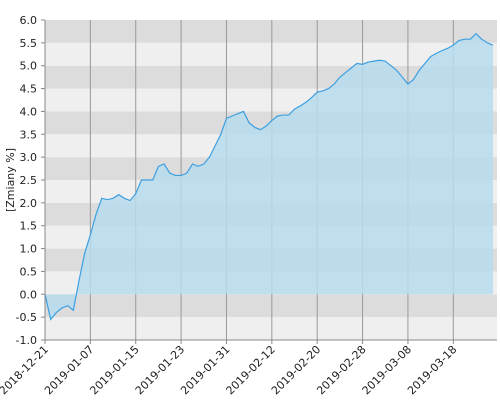  I want to click on y-tick-label: 0.0, so click(29, 294).